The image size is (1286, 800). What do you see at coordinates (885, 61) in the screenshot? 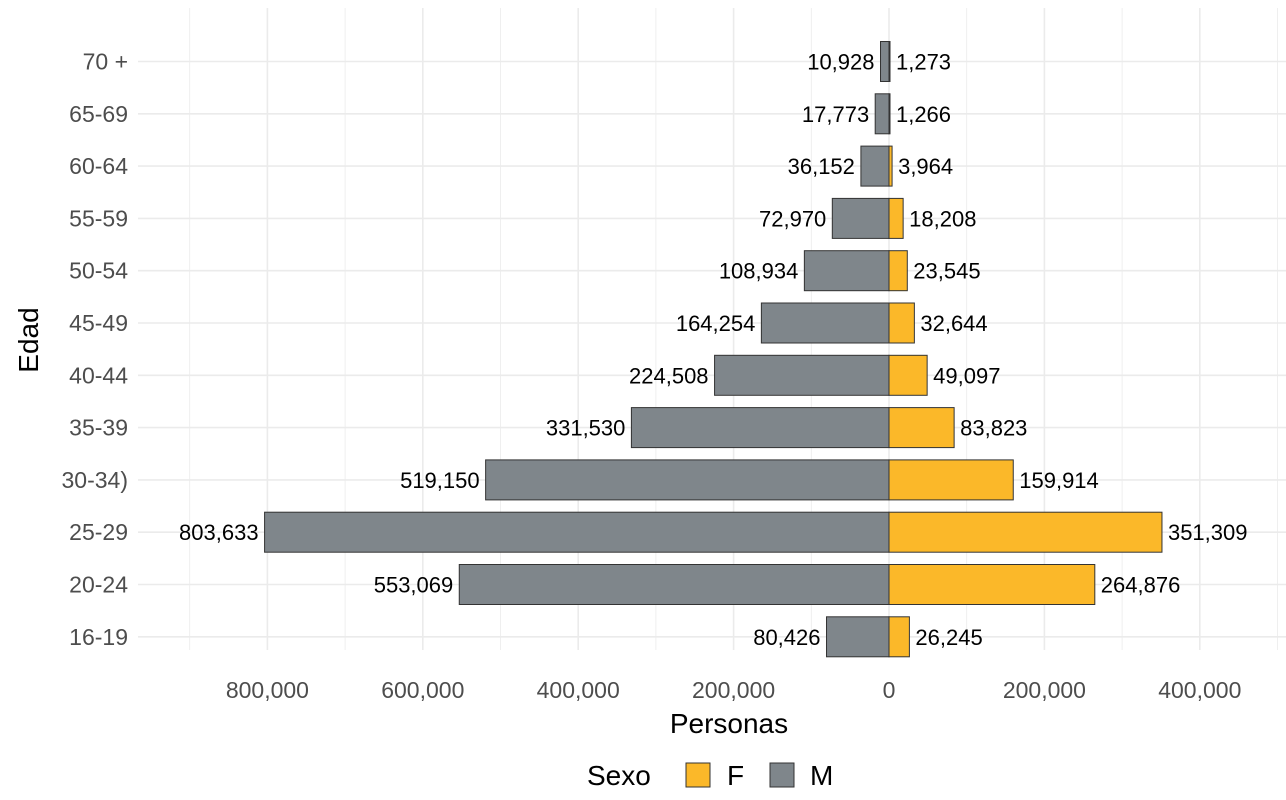
I see `bar-m-70-` at bounding box center [885, 61].